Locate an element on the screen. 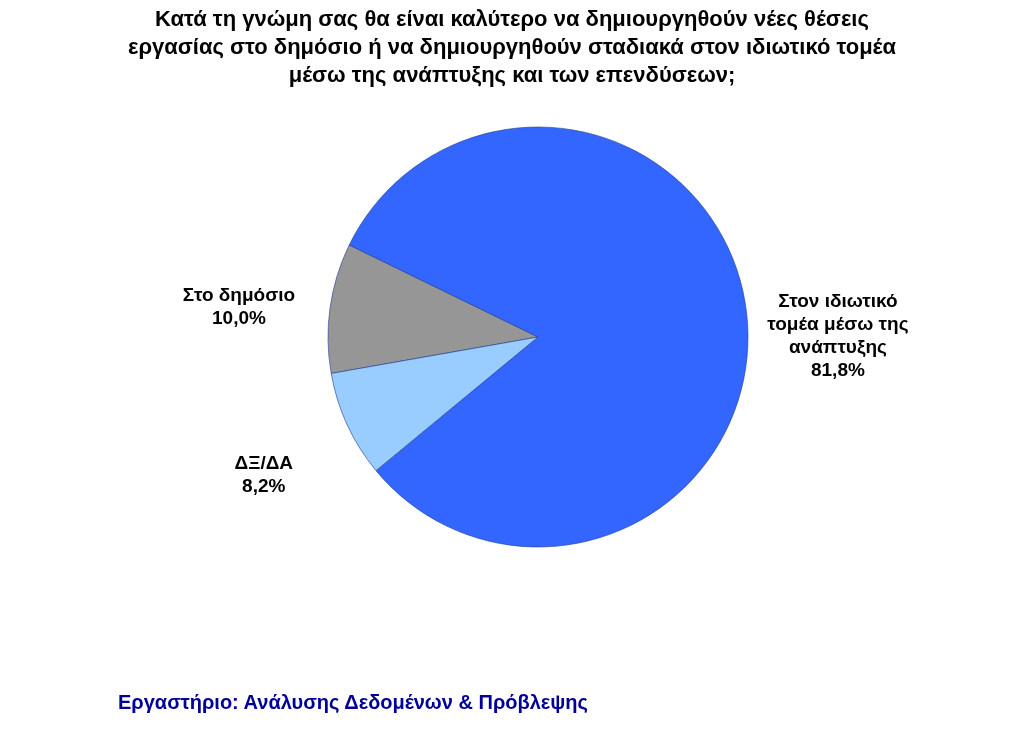  data-label: 8,2% is located at coordinates (264, 486).